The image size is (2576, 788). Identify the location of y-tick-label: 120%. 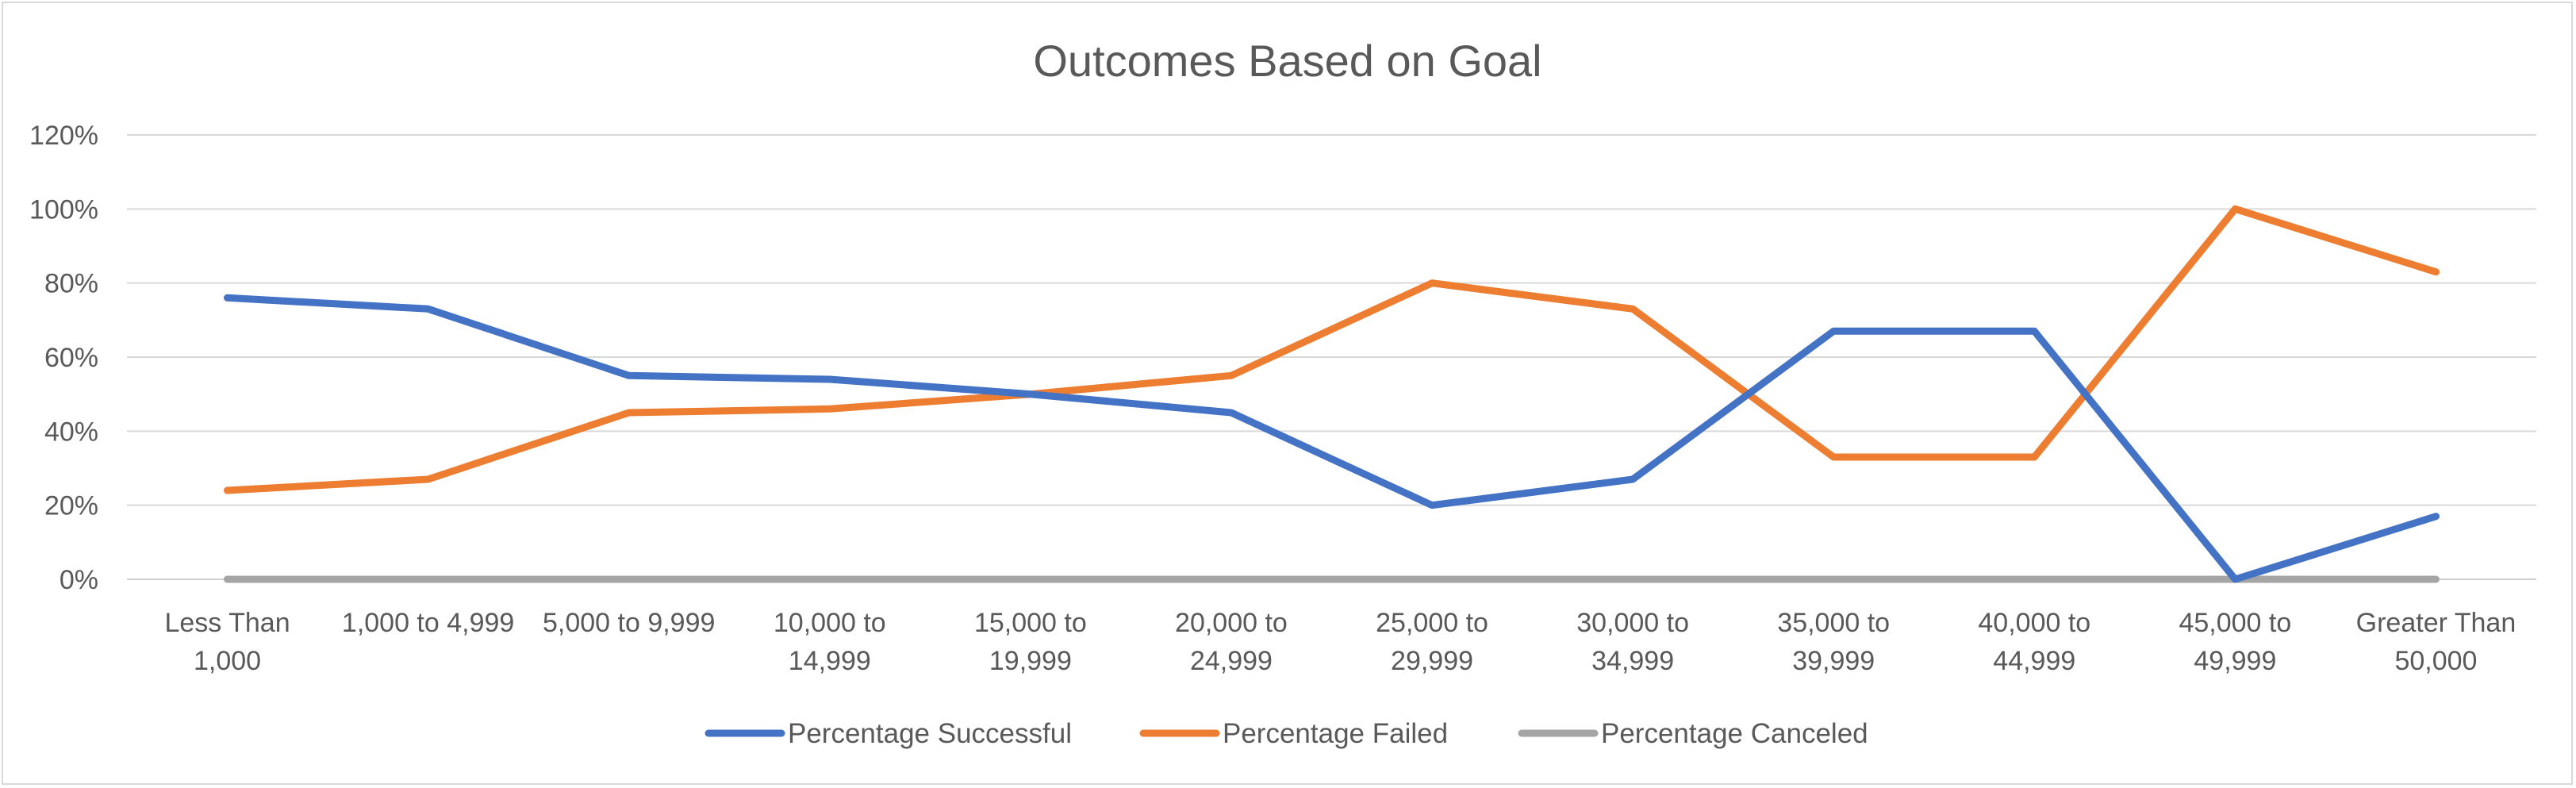
(63, 136).